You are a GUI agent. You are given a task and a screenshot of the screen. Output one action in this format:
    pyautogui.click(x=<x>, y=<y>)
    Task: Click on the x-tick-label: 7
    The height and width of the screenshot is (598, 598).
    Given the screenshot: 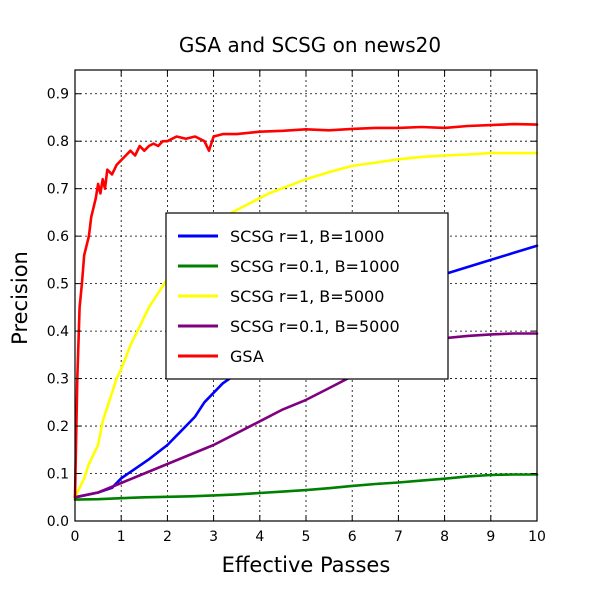 What is the action you would take?
    pyautogui.click(x=398, y=537)
    